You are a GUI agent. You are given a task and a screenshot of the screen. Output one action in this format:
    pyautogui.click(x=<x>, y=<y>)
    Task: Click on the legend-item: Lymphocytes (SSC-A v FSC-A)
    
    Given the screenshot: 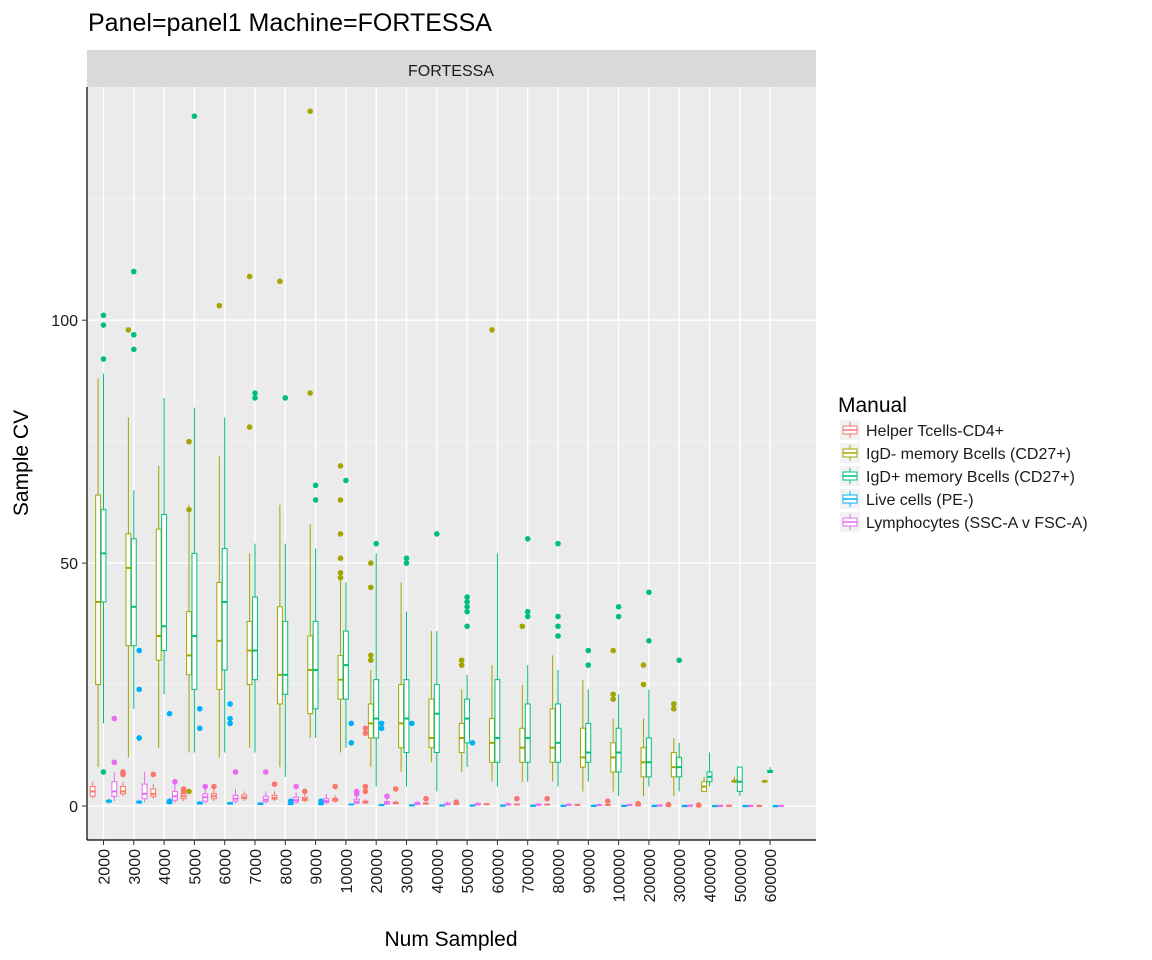 What is the action you would take?
    pyautogui.click(x=964, y=522)
    